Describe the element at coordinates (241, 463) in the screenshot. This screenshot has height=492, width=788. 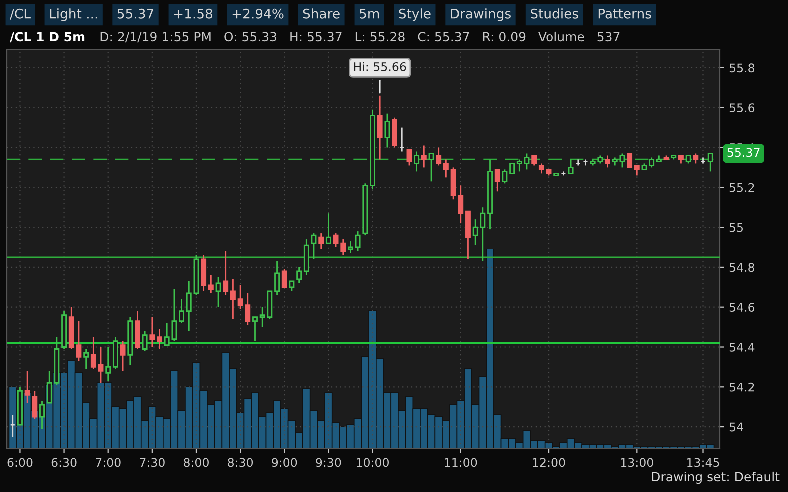
I see `x-tick-label: 8:30` at that location.